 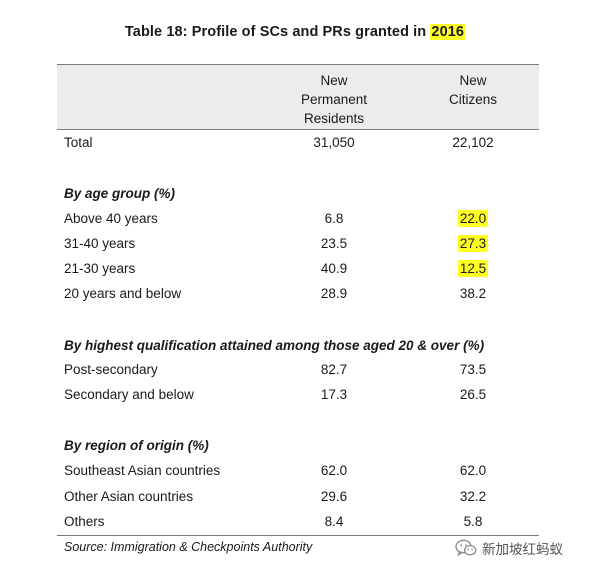 What do you see at coordinates (100, 243) in the screenshot?
I see `row-label: 31-40 years` at bounding box center [100, 243].